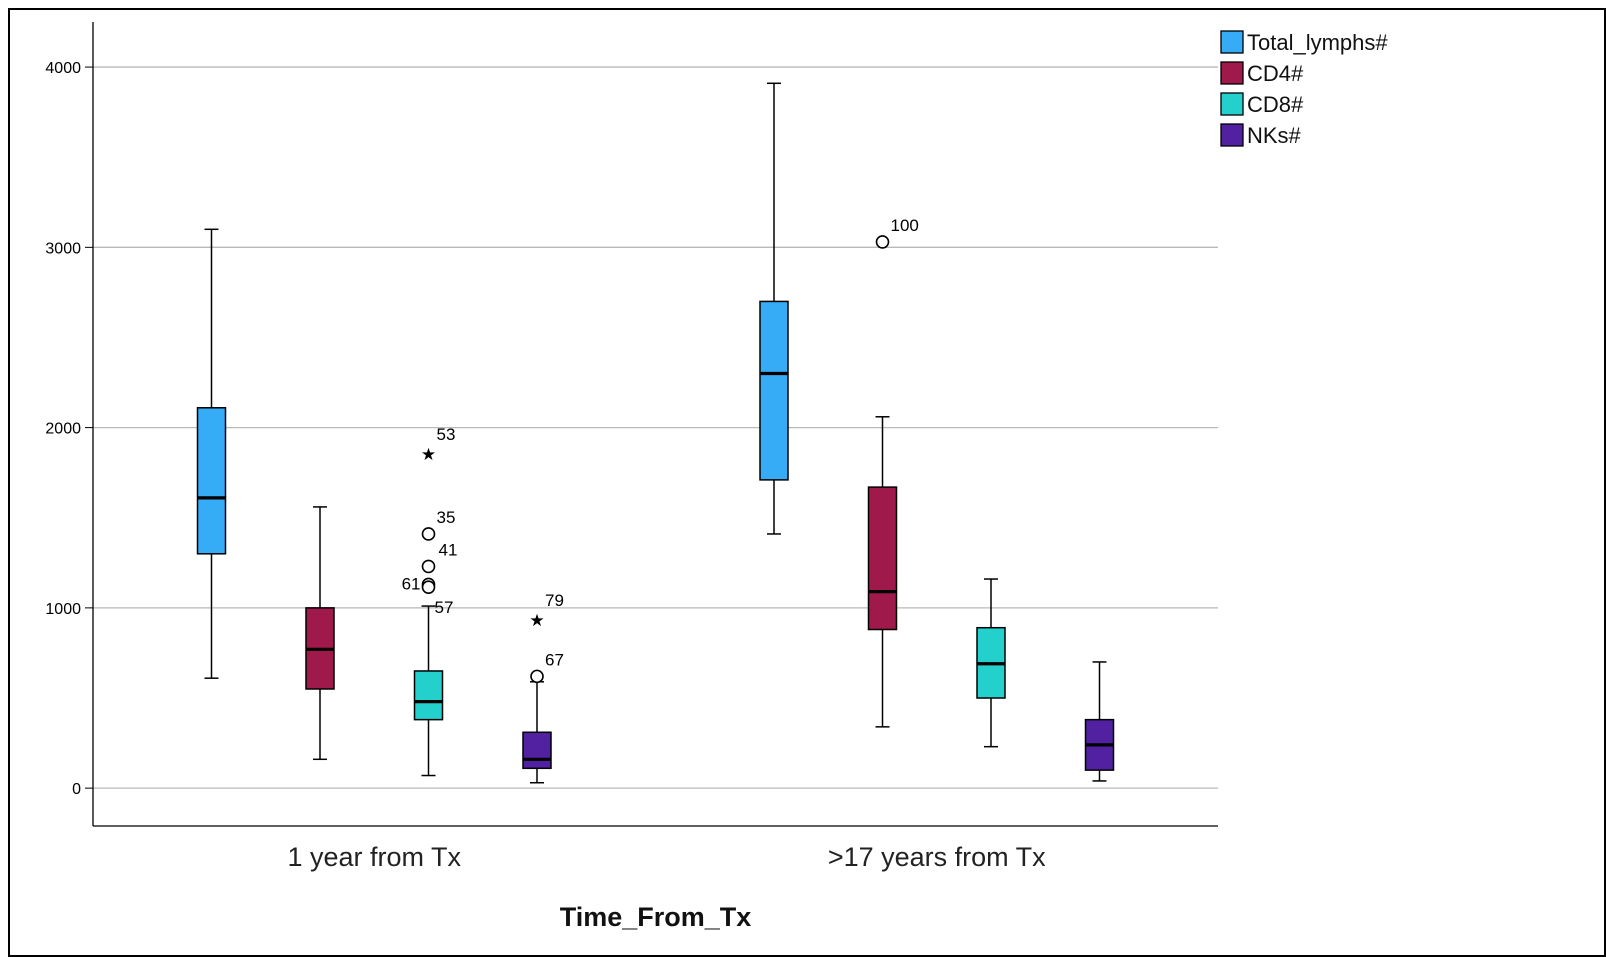  I want to click on y-axis-ticks: 0 1000 2000 3000 4000, so click(69, 429).